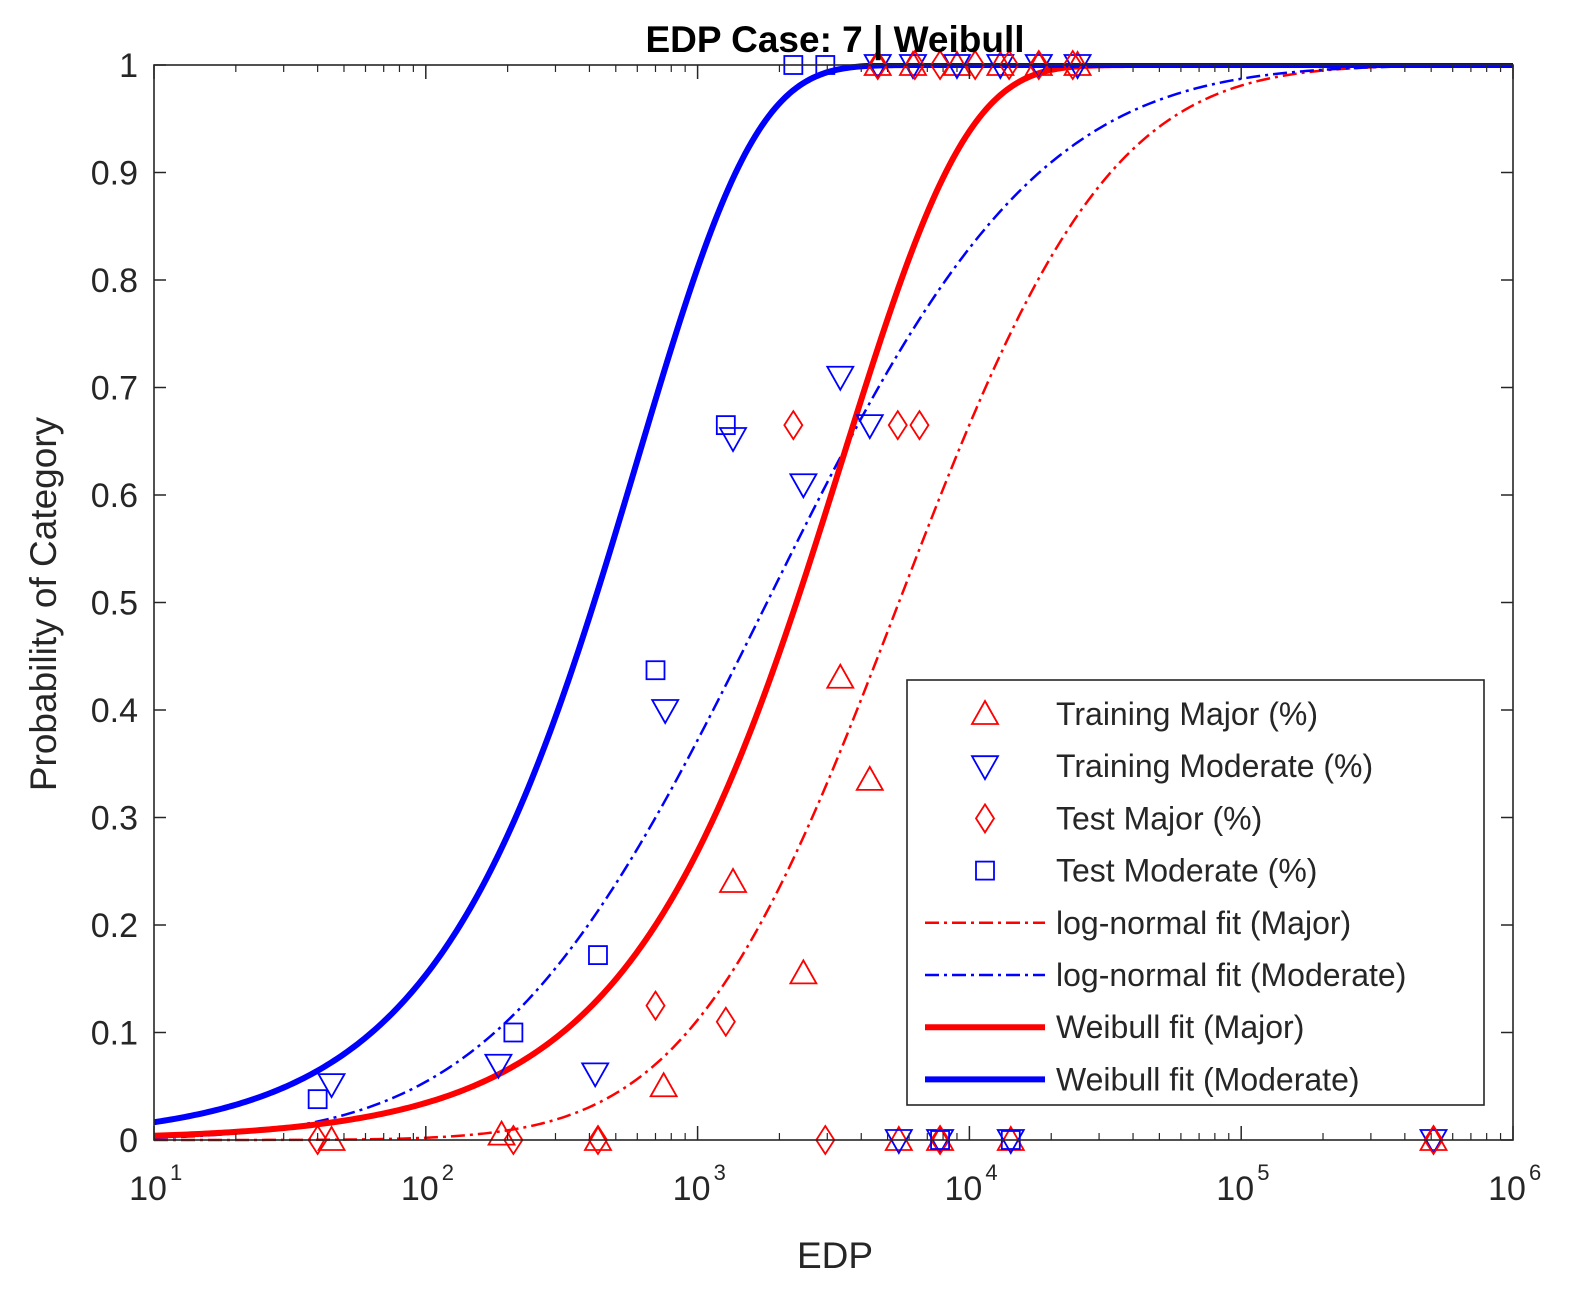  What do you see at coordinates (1159, 818) in the screenshot?
I see `legend-entry-label: Test Major (%)` at bounding box center [1159, 818].